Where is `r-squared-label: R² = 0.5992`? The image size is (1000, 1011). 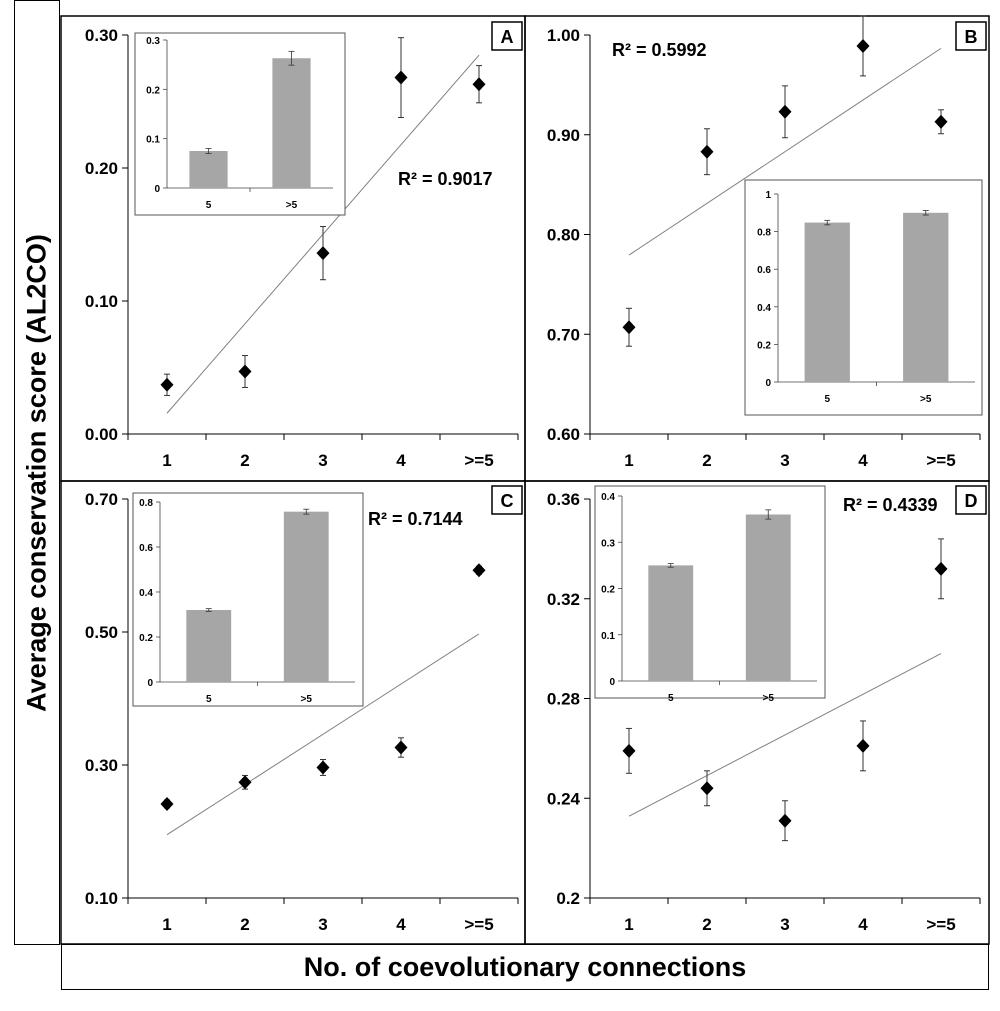
r-squared-label: R² = 0.5992 is located at coordinates (659, 50).